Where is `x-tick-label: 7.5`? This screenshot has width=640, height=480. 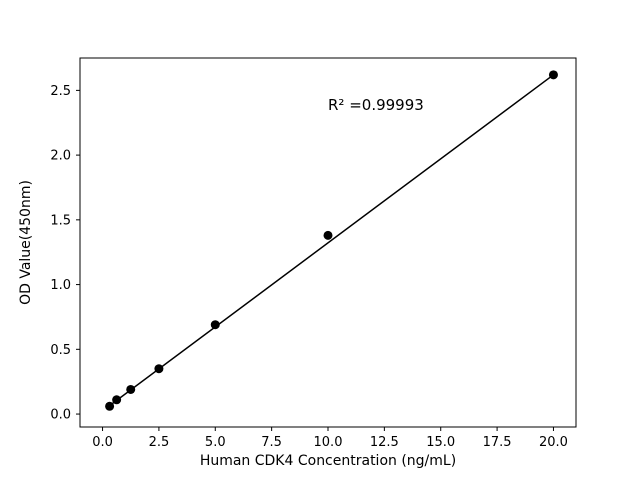
x-tick-label: 7.5 is located at coordinates (271, 442).